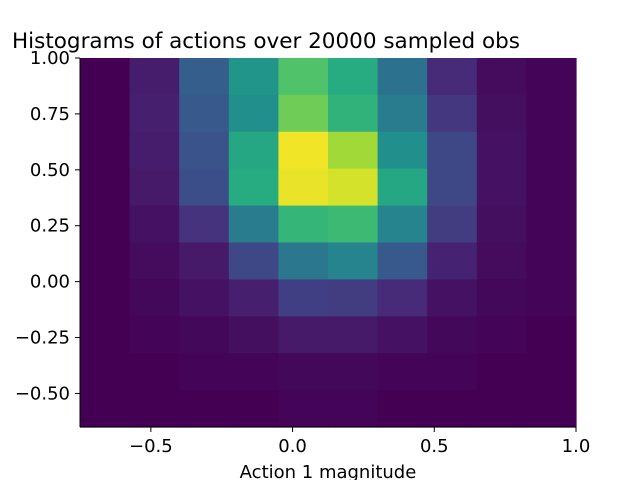 The height and width of the screenshot is (480, 640). I want to click on y-tick-label: 0.50, so click(50, 170).